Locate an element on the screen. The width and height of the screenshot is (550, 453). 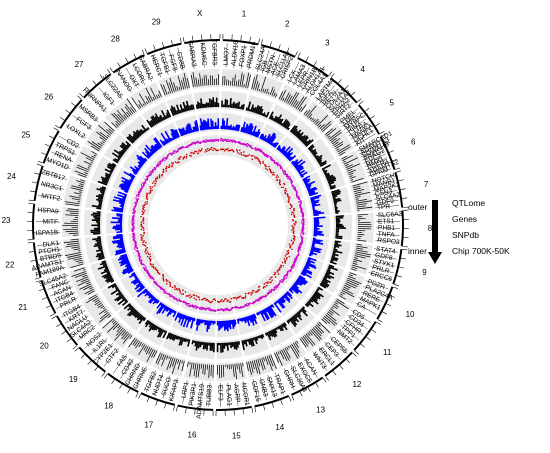
gene-label: RSPO3 is located at coordinates (388, 241).